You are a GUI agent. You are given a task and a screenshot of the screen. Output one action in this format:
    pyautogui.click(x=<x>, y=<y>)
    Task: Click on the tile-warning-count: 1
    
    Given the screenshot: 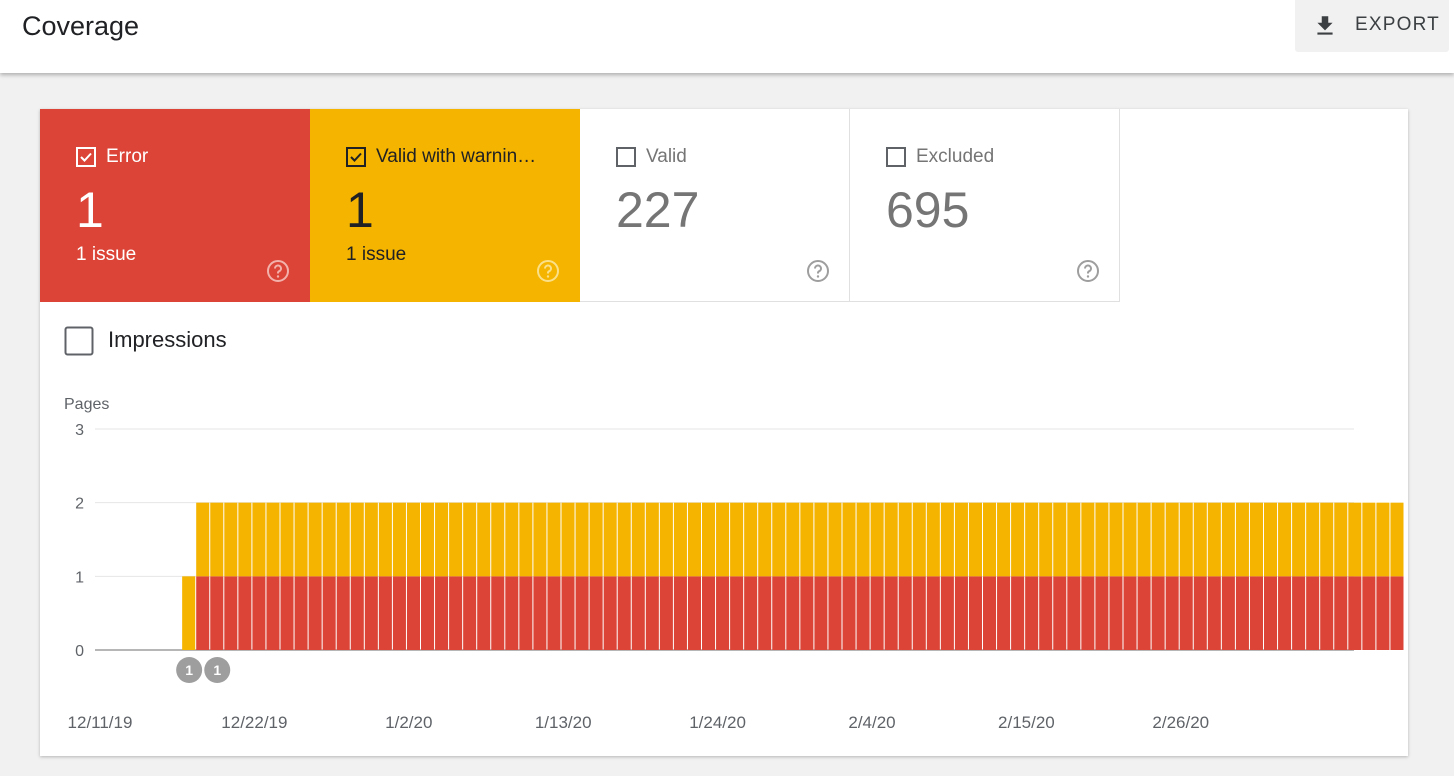 What is the action you would take?
    pyautogui.click(x=360, y=210)
    